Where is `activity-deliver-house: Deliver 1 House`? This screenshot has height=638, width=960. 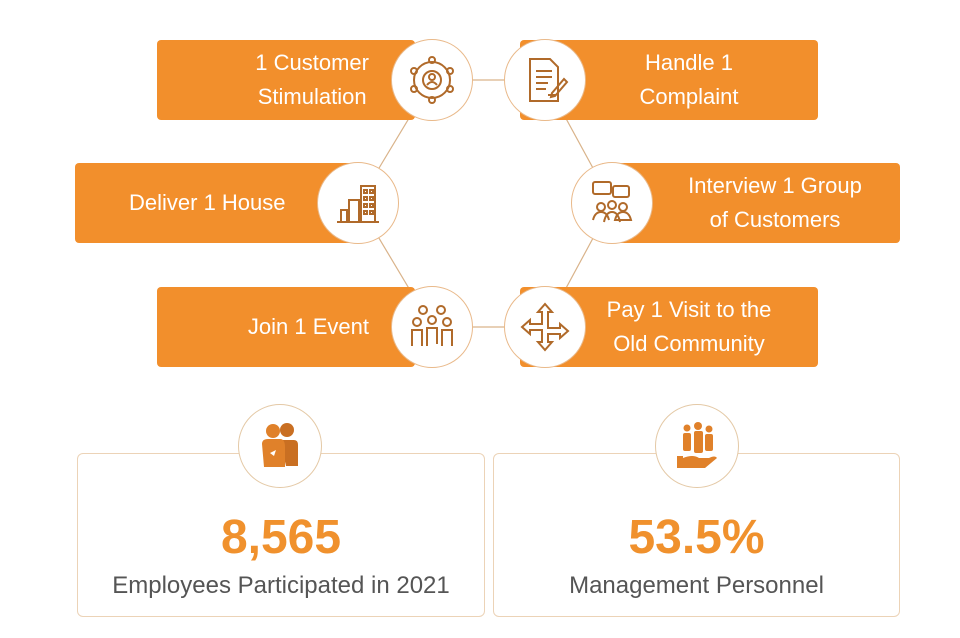
activity-deliver-house: Deliver 1 House is located at coordinates (220, 203).